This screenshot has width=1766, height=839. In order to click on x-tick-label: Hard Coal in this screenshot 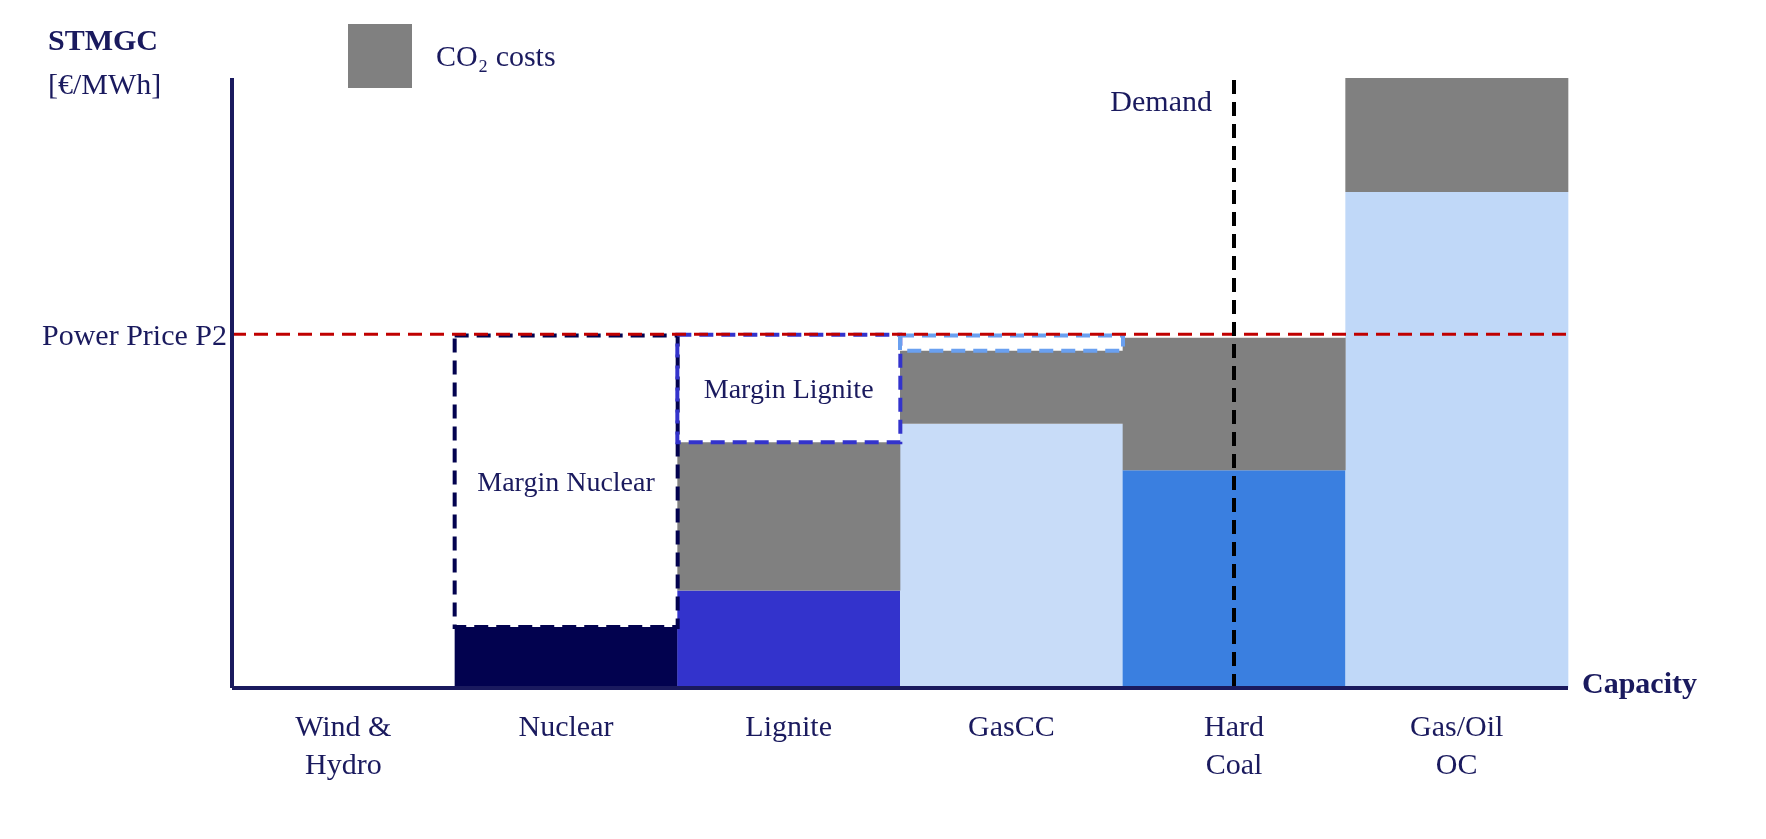, I will do `click(1234, 744)`.